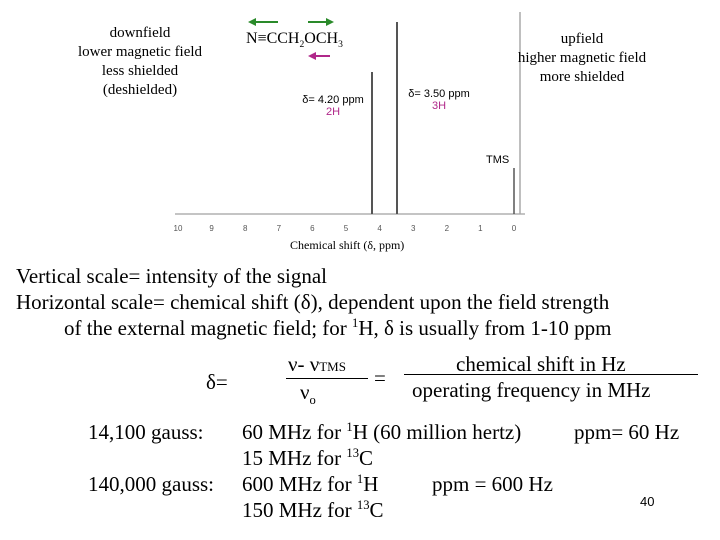 This screenshot has width=720, height=540. Describe the element at coordinates (140, 90) in the screenshot. I see `text: (deshielded)` at that location.